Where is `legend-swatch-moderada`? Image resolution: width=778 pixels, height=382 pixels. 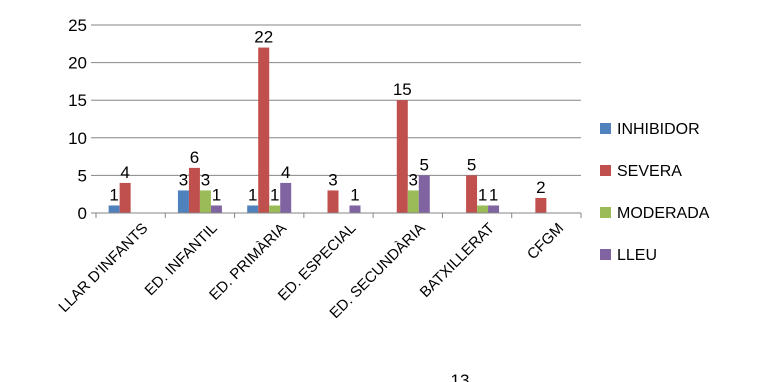 legend-swatch-moderada is located at coordinates (605, 212).